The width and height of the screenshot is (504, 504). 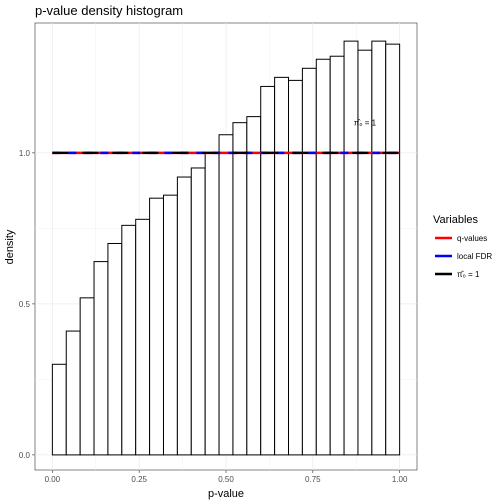 What do you see at coordinates (53, 479) in the screenshot?
I see `x-tick-label: 0.00` at bounding box center [53, 479].